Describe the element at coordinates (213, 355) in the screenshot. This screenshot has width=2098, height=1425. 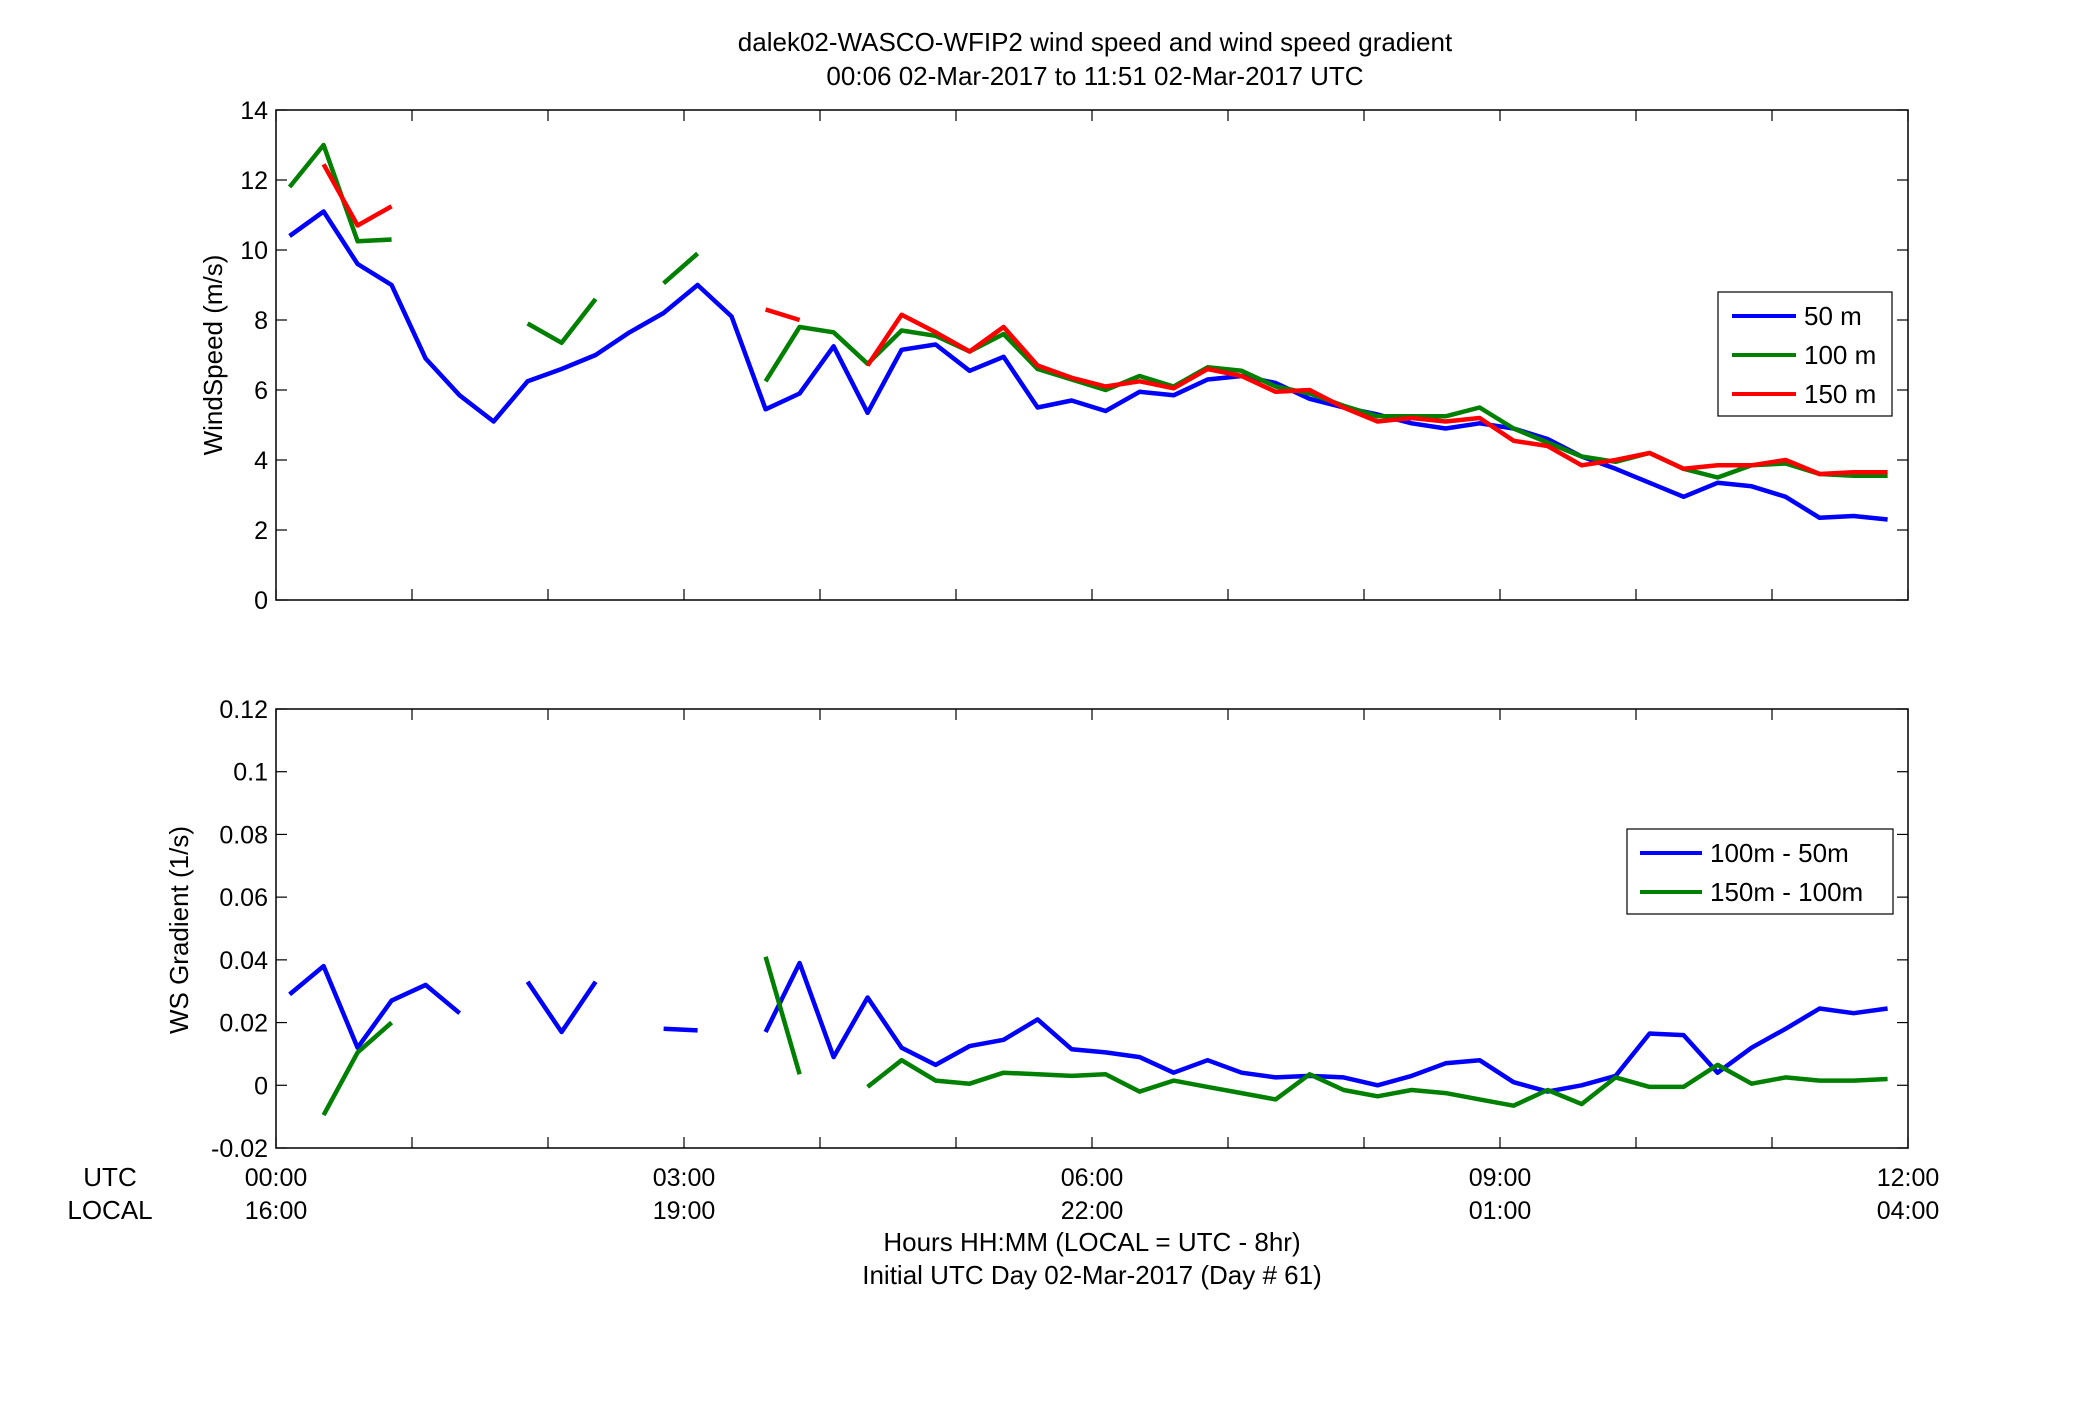
I see `windspeed-ylabel: WindSpeed (m/s)` at that location.